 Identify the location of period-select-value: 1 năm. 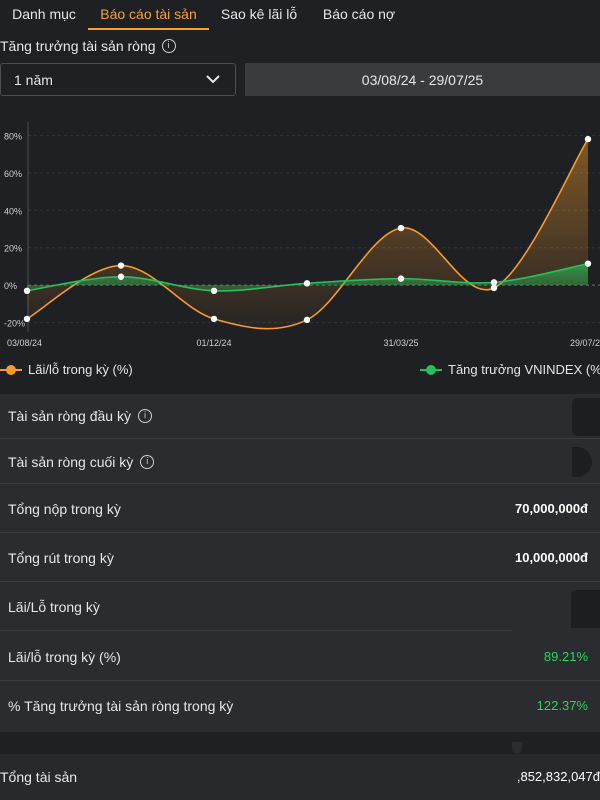
(33, 79).